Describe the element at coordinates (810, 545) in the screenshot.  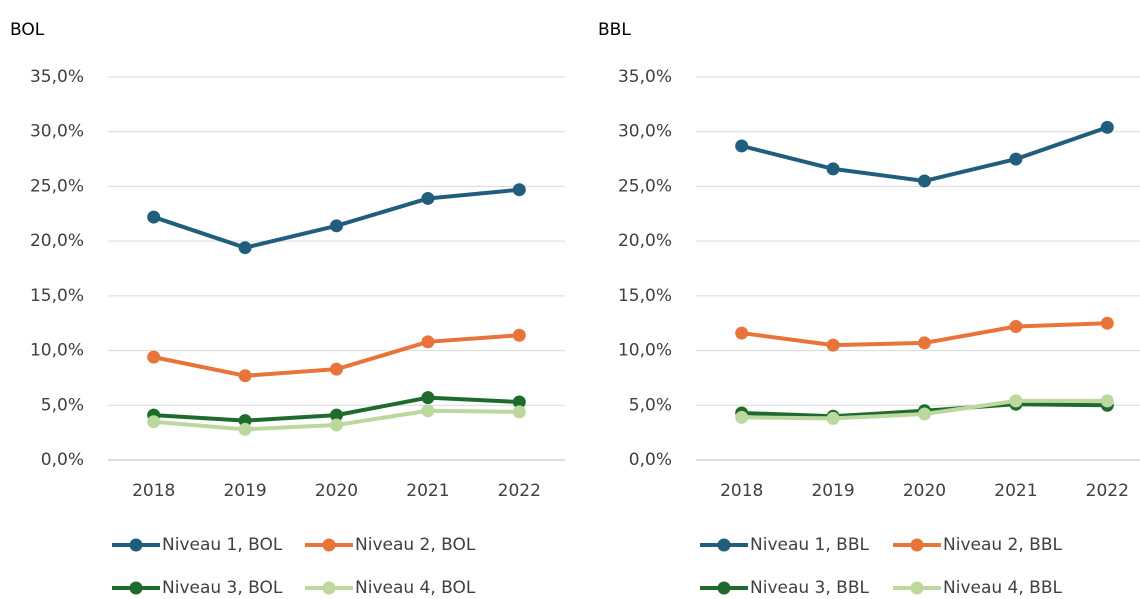
I see `legend-label: Niveau 1, BBL` at that location.